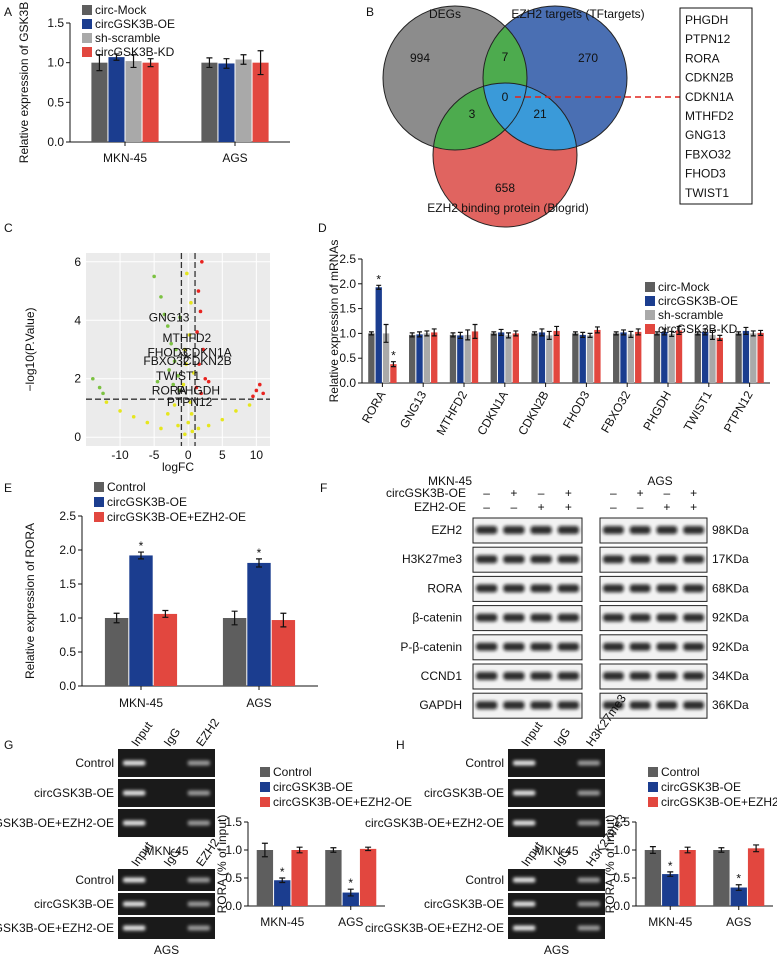 The width and height of the screenshot is (777, 956). What do you see at coordinates (141, 546) in the screenshot?
I see `significance-mark: *` at bounding box center [141, 546].